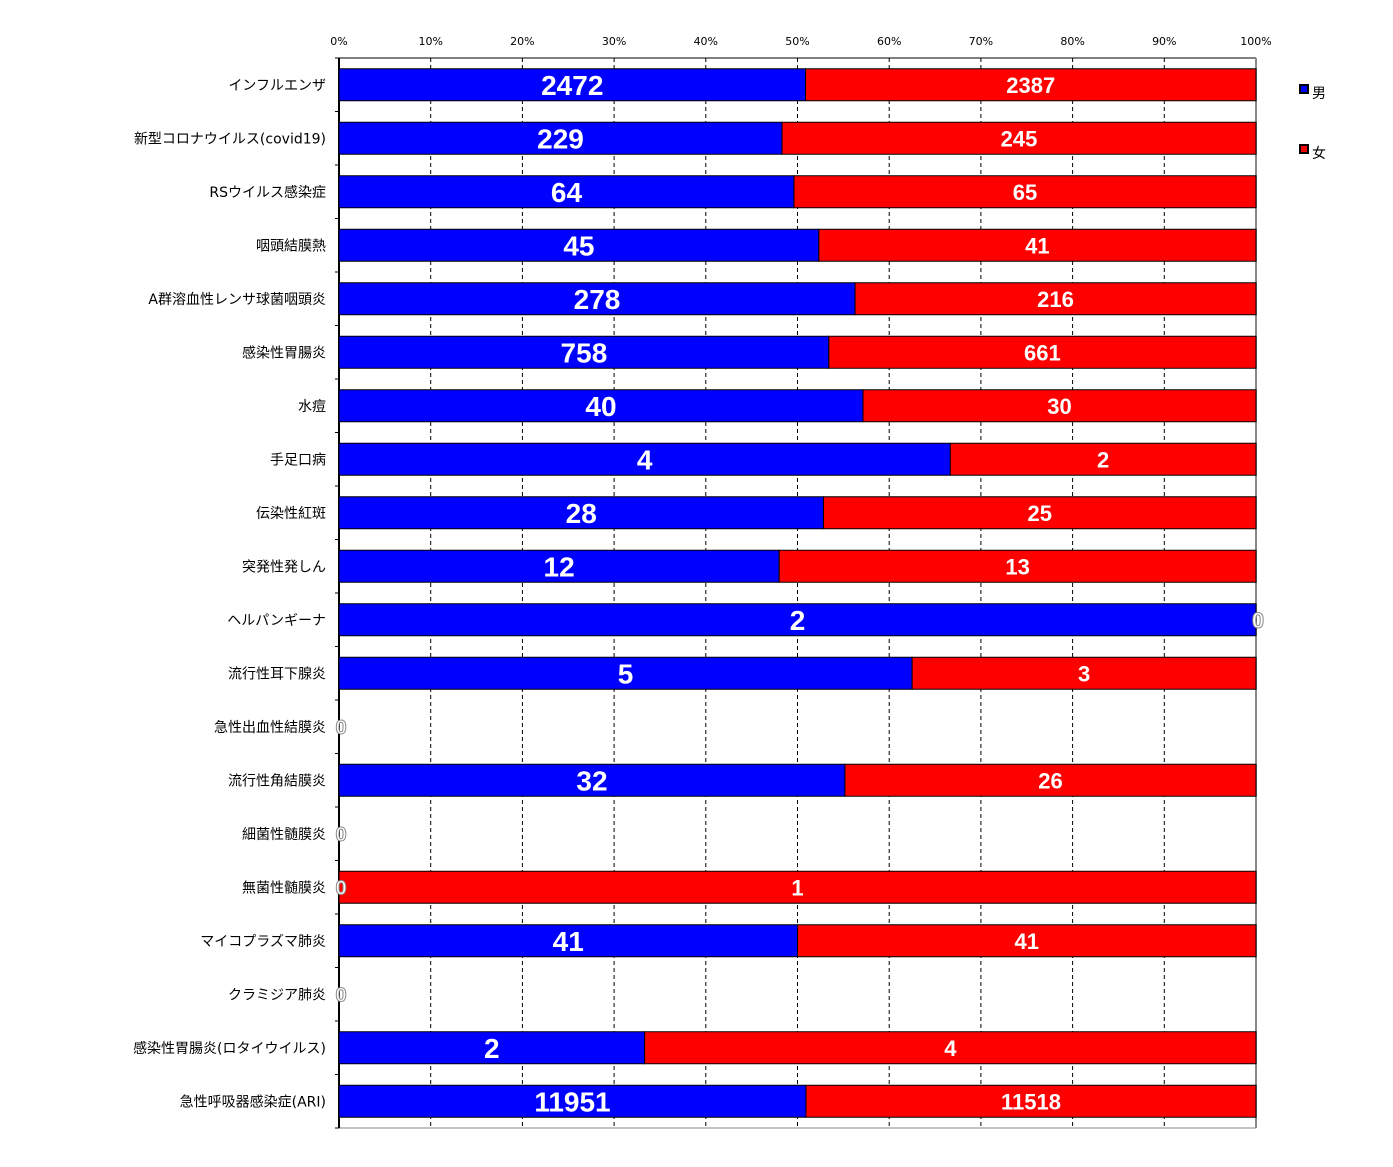  I want to click on category-label: 急性呼吸器感染症(ARI), so click(253, 1101).